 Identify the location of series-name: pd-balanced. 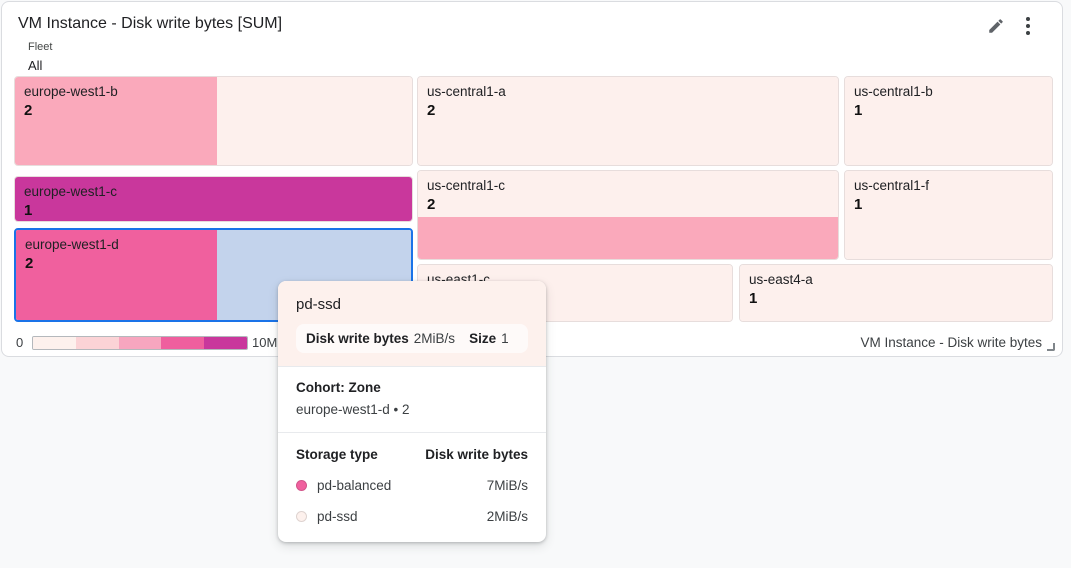
(354, 485).